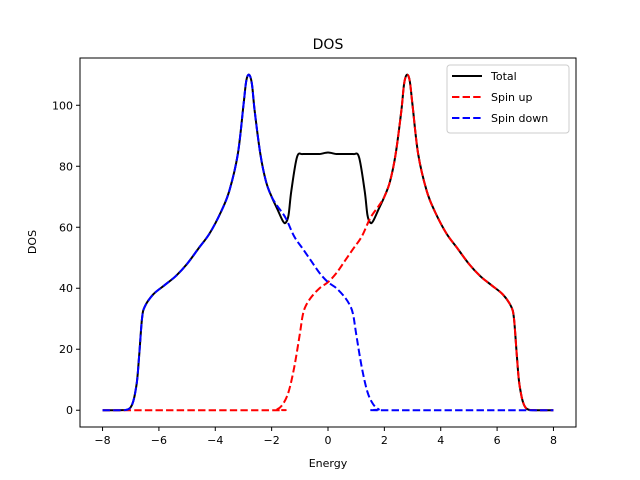  What do you see at coordinates (328, 440) in the screenshot?
I see `x-tick-label: 0` at bounding box center [328, 440].